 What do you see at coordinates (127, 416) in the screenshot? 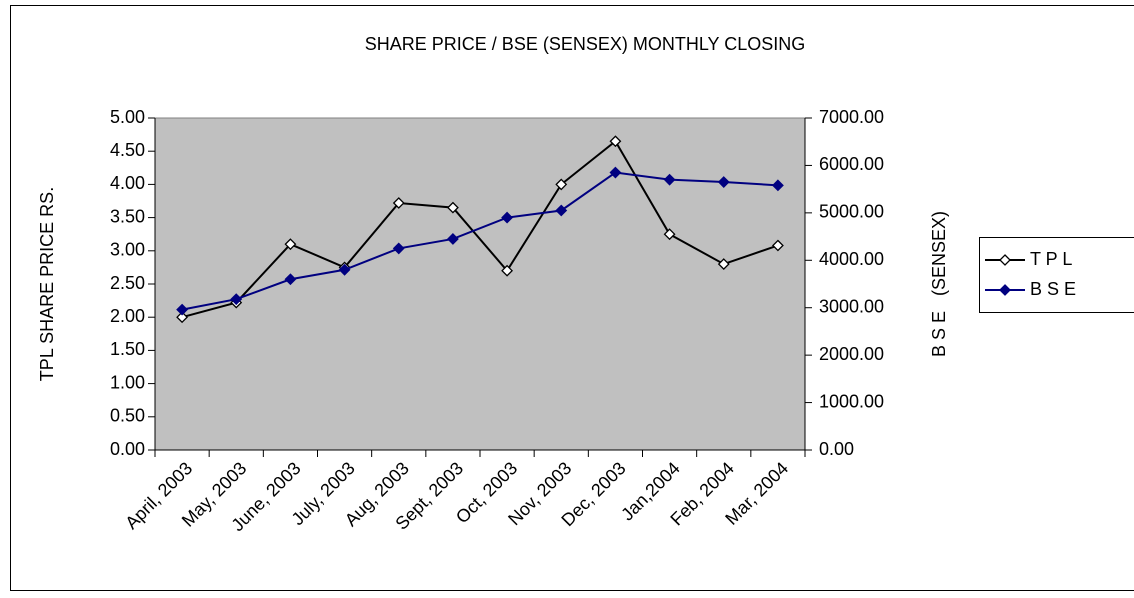
I see `y-tick-label: 0.50` at bounding box center [127, 416].